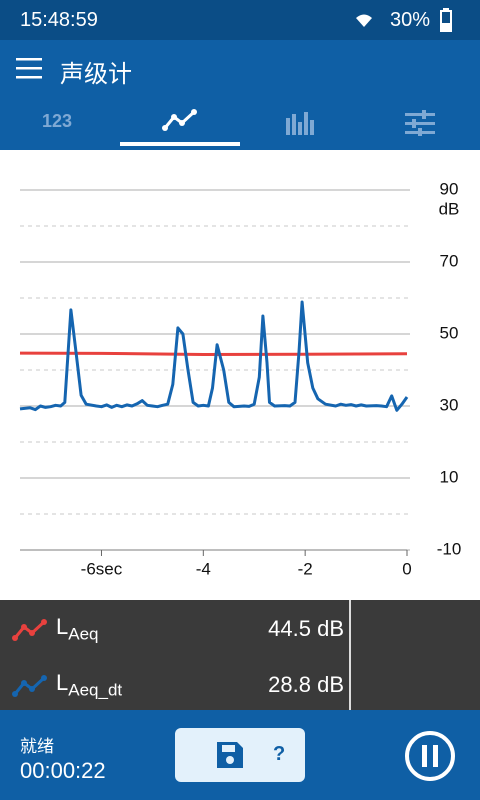  Describe the element at coordinates (96, 74) in the screenshot. I see `app-title: 声级计` at that location.